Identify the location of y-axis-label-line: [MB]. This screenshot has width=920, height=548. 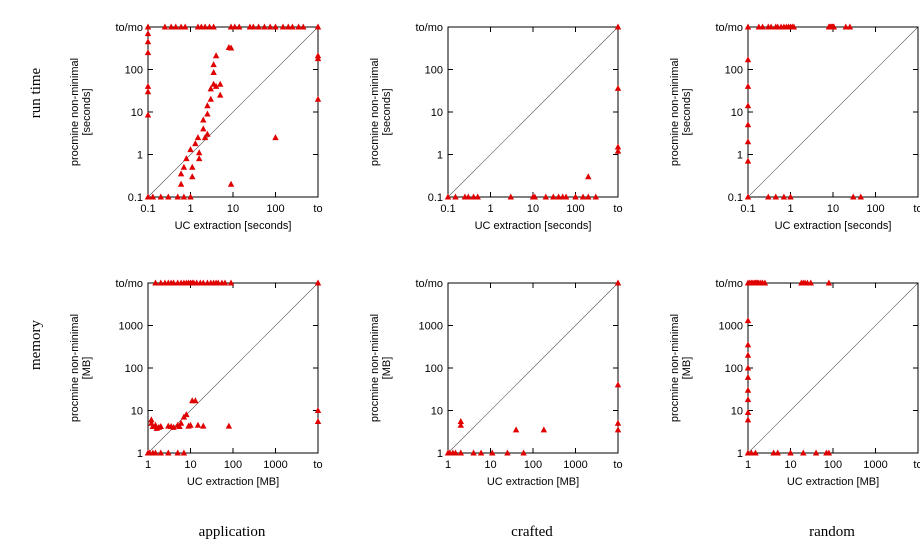
(387, 368).